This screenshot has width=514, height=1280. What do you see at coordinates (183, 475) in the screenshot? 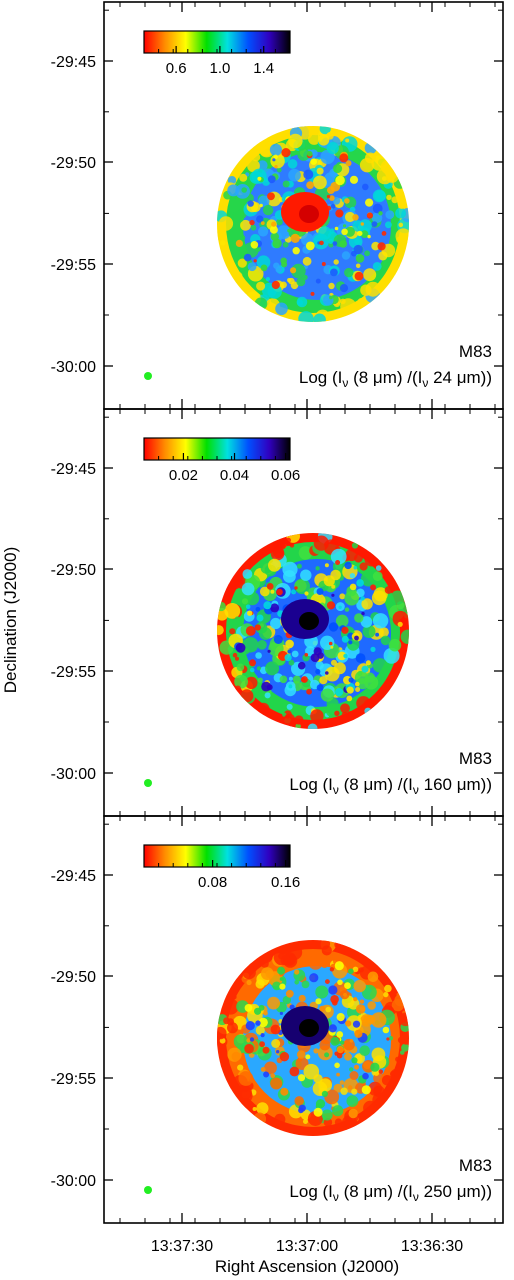
I see `colorbar-tick-label: 0.02` at bounding box center [183, 475].